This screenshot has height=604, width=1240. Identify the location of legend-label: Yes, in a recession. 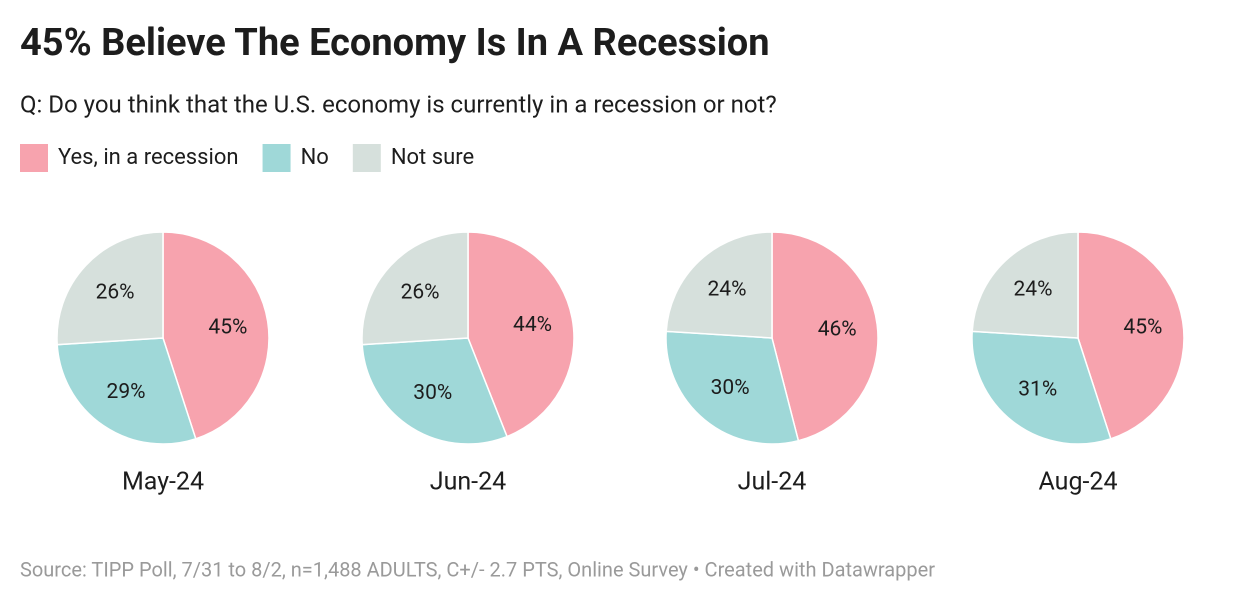
(148, 157).